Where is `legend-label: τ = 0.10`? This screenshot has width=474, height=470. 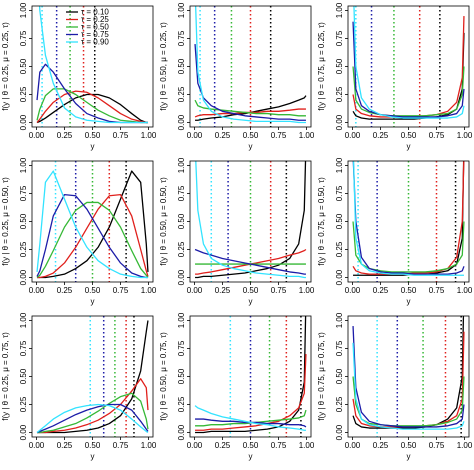 legend-label: τ = 0.10 is located at coordinates (95, 11).